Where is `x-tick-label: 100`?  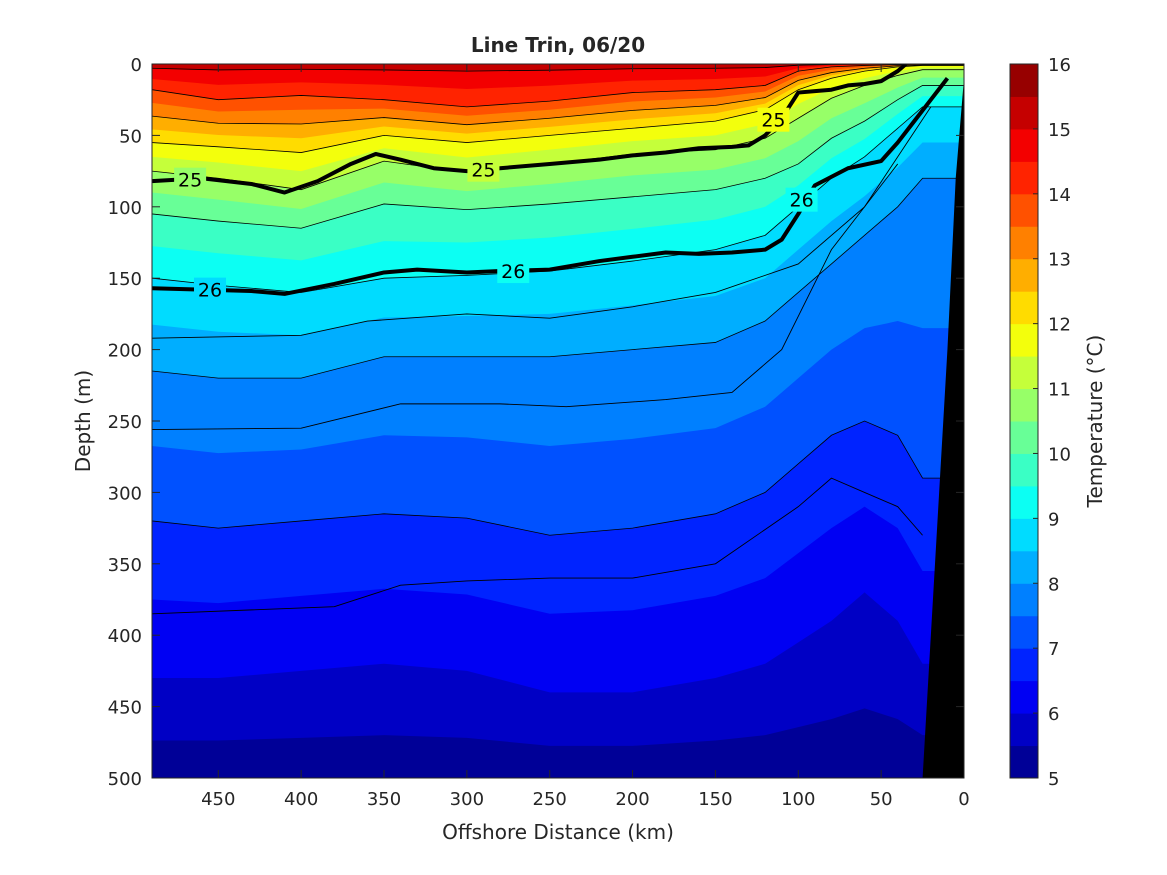 x-tick-label: 100 is located at coordinates (798, 799).